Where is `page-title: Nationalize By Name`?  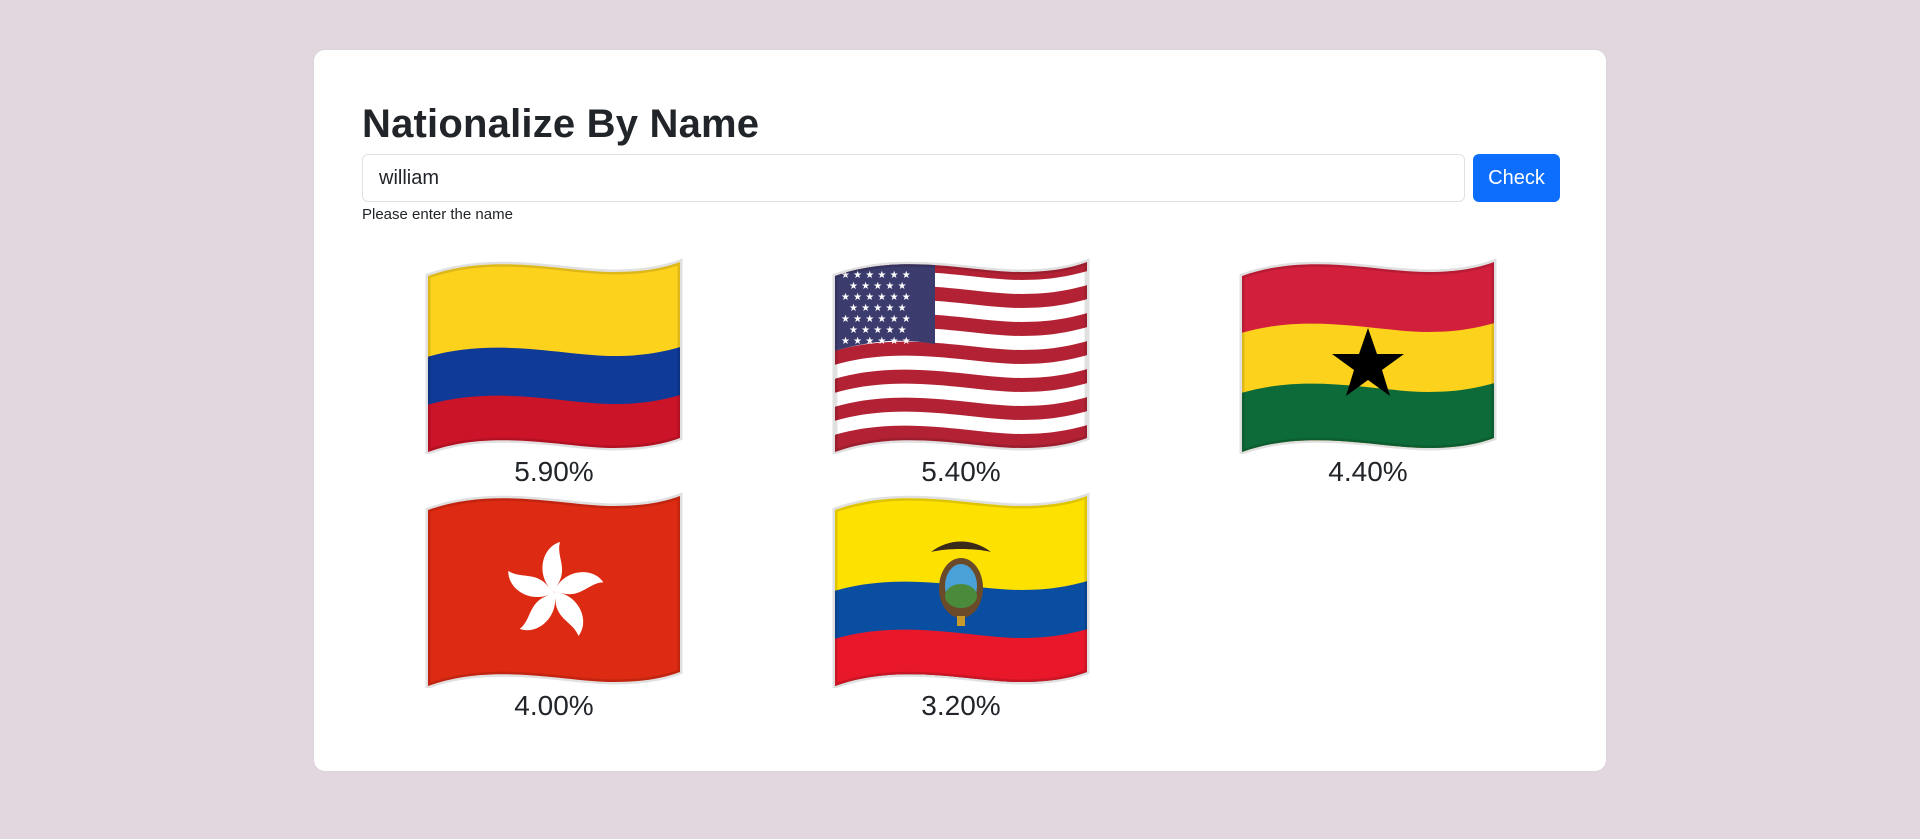
page-title: Nationalize By Name is located at coordinates (561, 124).